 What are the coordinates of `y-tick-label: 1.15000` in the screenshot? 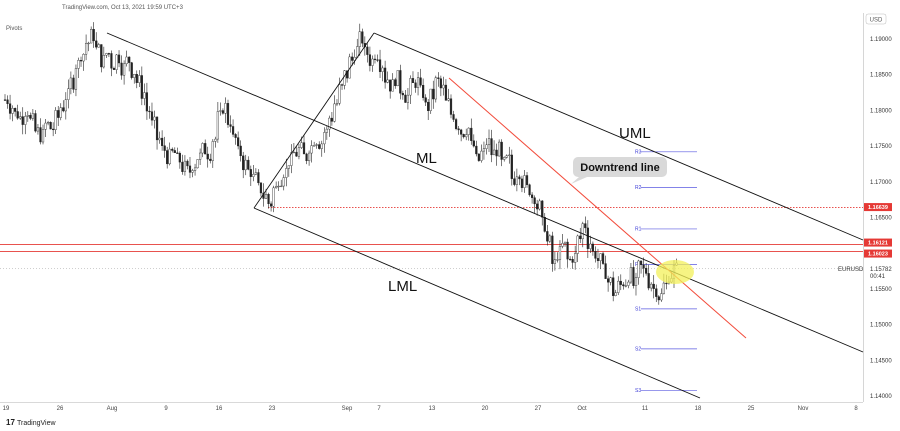 It's located at (881, 326).